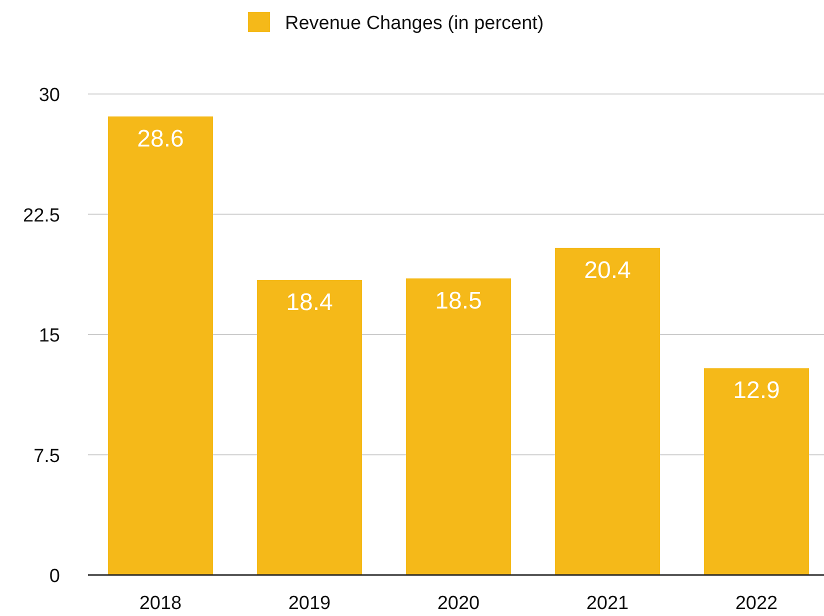 The image size is (824, 616). I want to click on y-tick-label: 30, so click(49, 95).